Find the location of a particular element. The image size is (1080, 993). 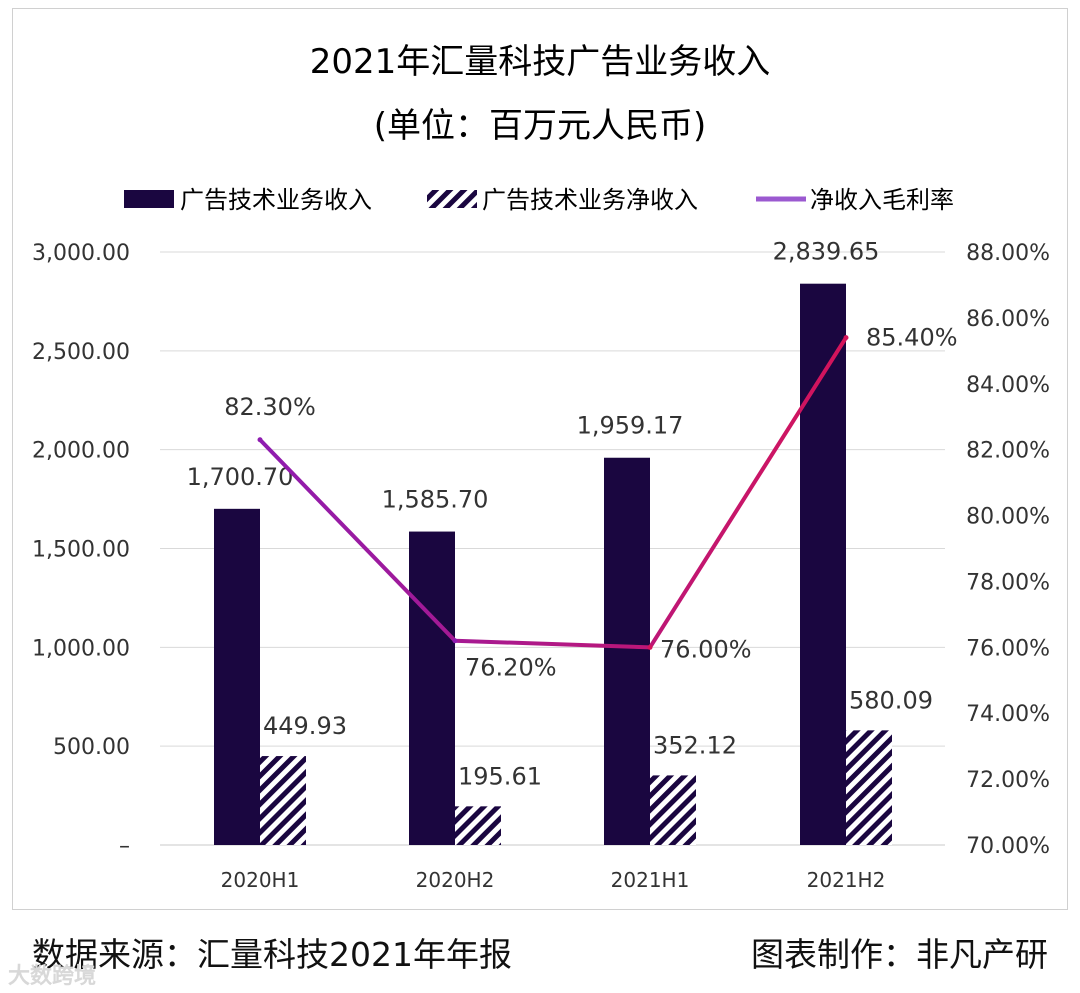

data-label: 580.09 is located at coordinates (891, 700).